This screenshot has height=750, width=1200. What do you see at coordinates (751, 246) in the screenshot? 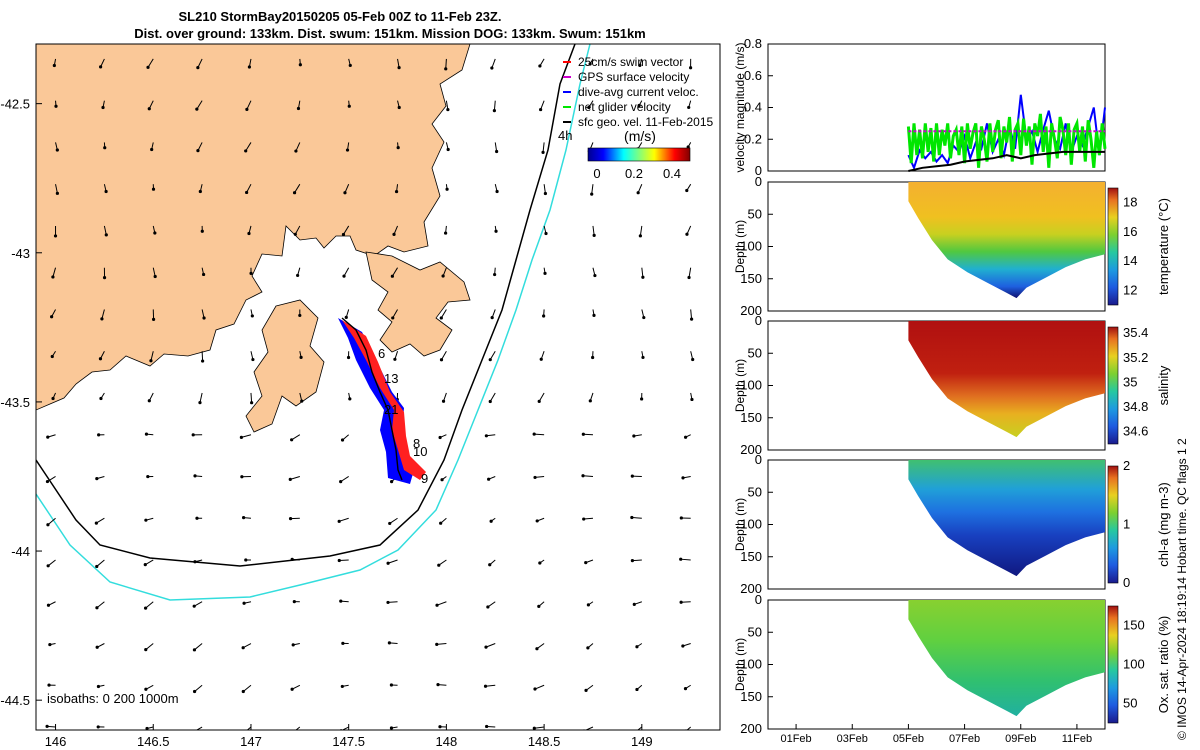
I see `section-y-tick-label: 100` at bounding box center [751, 246].